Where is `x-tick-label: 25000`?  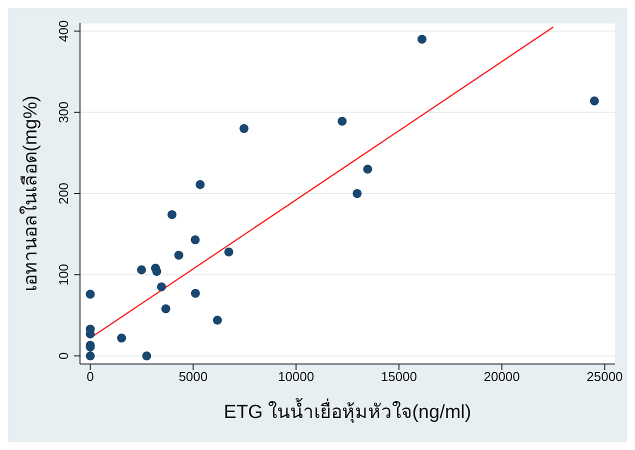
x-tick-label: 25000 is located at coordinates (604, 376).